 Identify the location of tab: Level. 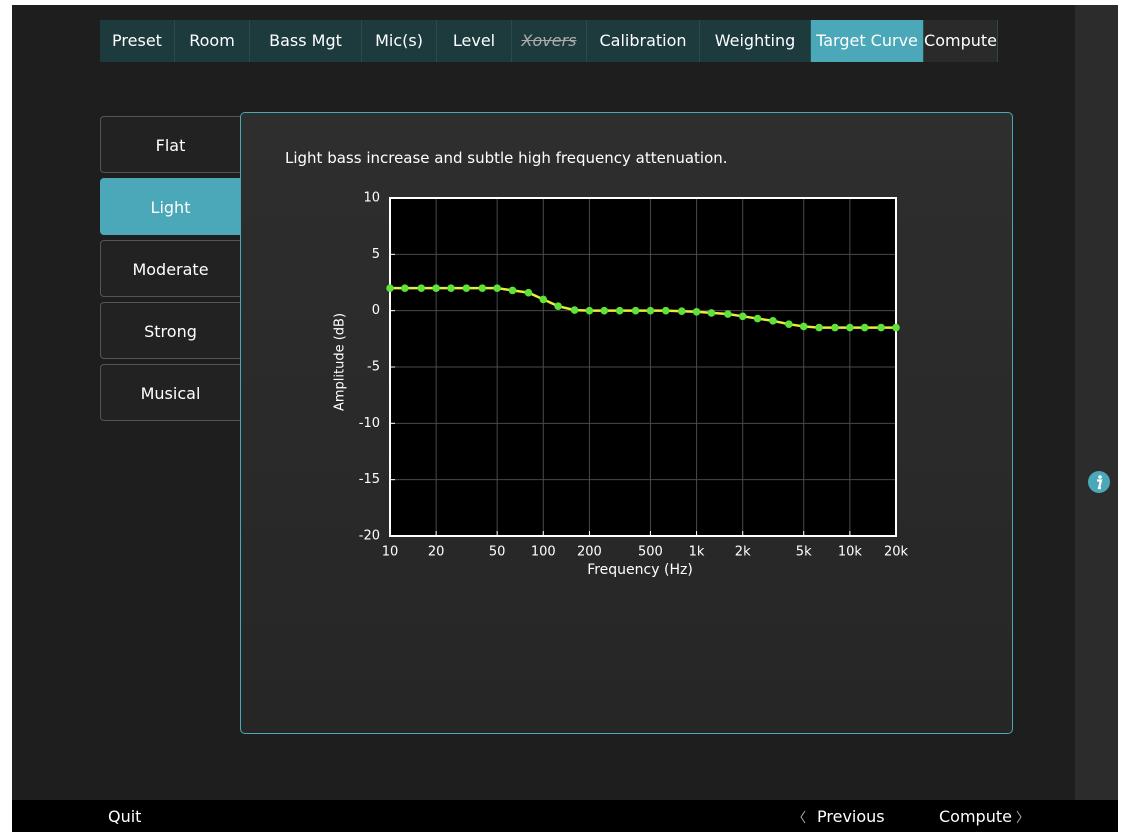
(474, 41).